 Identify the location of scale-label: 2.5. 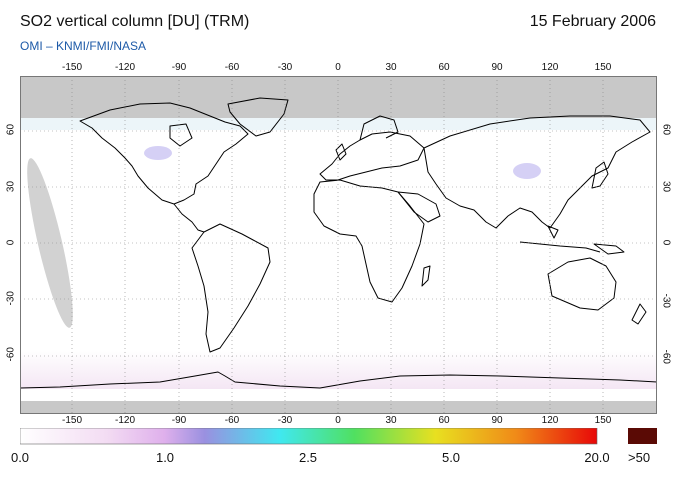
(308, 457).